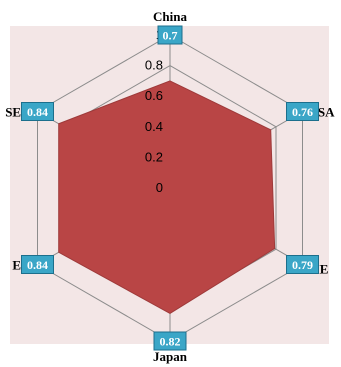 The height and width of the screenshot is (367, 341). I want to click on data-label-text: 0.76, so click(302, 112).